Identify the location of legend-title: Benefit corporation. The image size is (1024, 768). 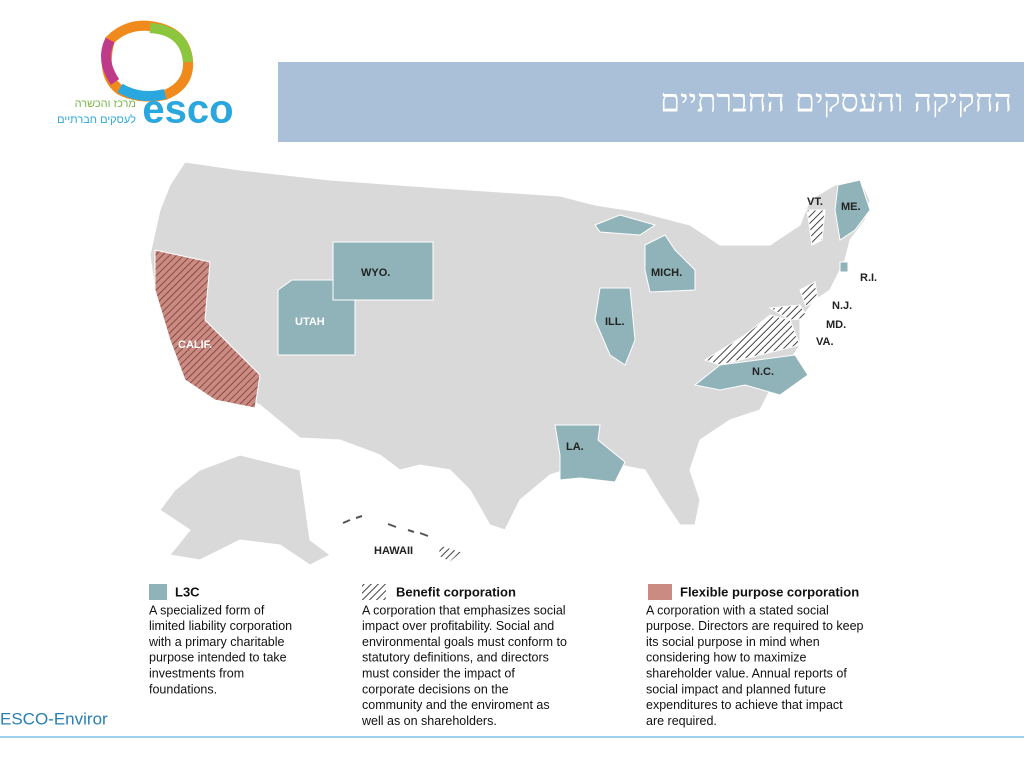
(456, 591).